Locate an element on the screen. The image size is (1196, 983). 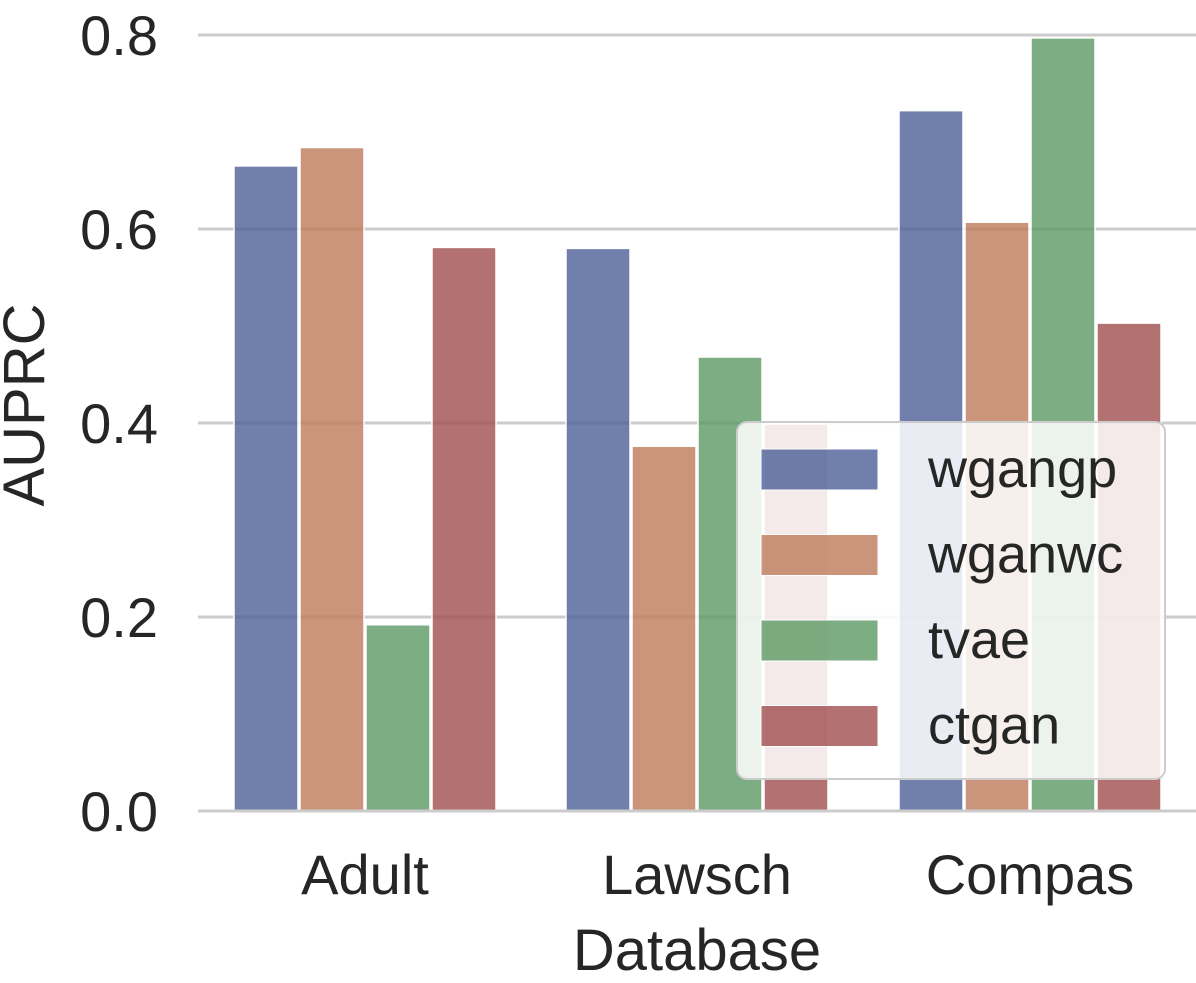
y-tick-labels: 0.0 0.2 0.4 0.6 0.8 is located at coordinates (119, 423).